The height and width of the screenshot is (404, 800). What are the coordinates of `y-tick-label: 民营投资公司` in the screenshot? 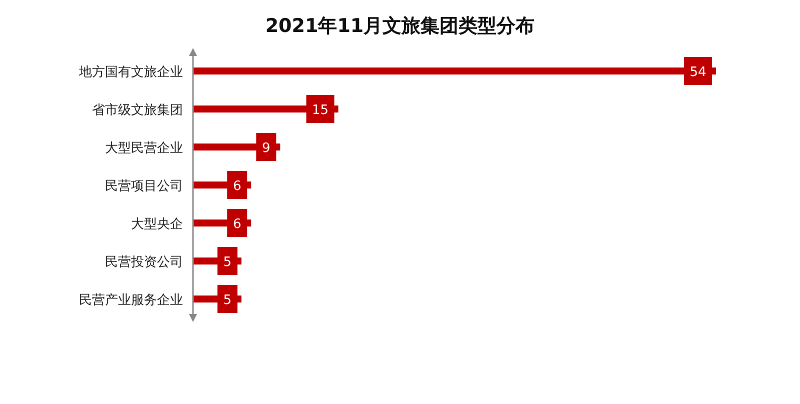 It's located at (144, 262).